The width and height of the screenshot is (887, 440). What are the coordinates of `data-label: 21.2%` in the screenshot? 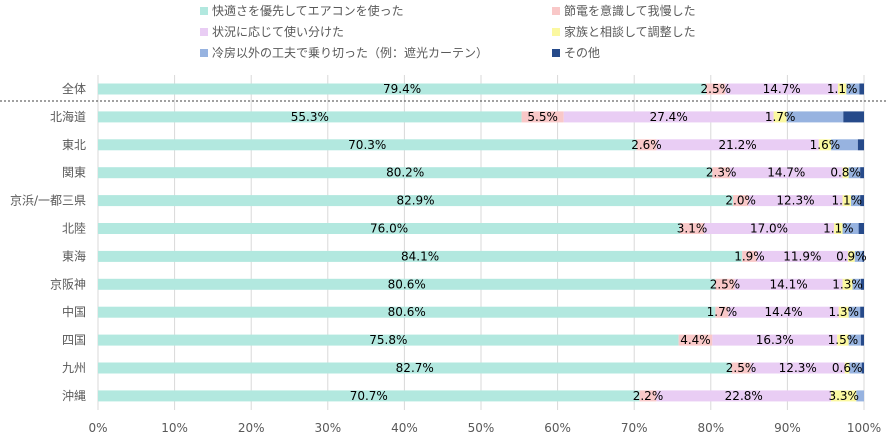 It's located at (738, 145).